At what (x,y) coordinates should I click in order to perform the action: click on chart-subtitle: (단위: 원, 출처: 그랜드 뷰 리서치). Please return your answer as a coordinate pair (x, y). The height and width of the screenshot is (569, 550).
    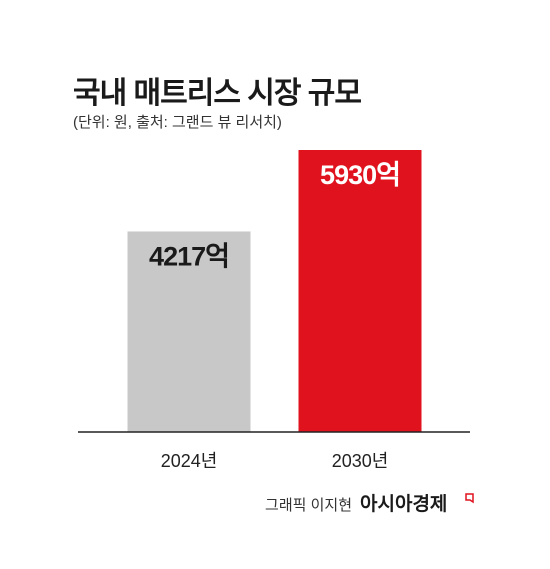
    Looking at the image, I should click on (177, 122).